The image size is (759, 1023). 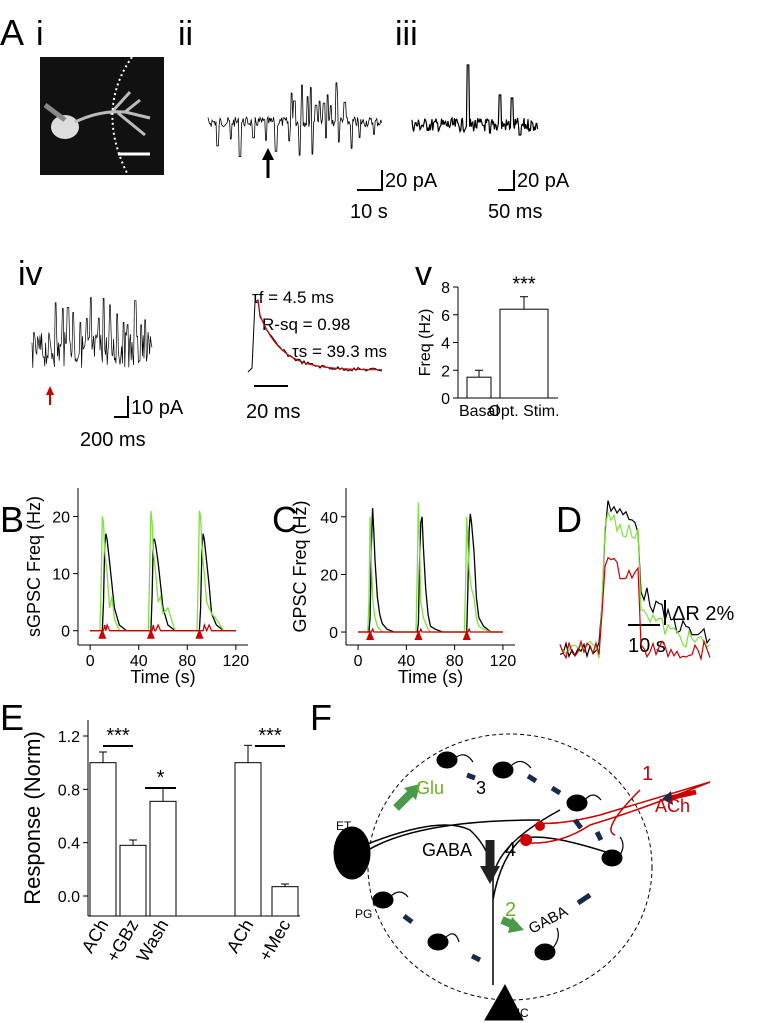 I want to click on fit-annotation: R-sq = 0.98, so click(x=306, y=324).